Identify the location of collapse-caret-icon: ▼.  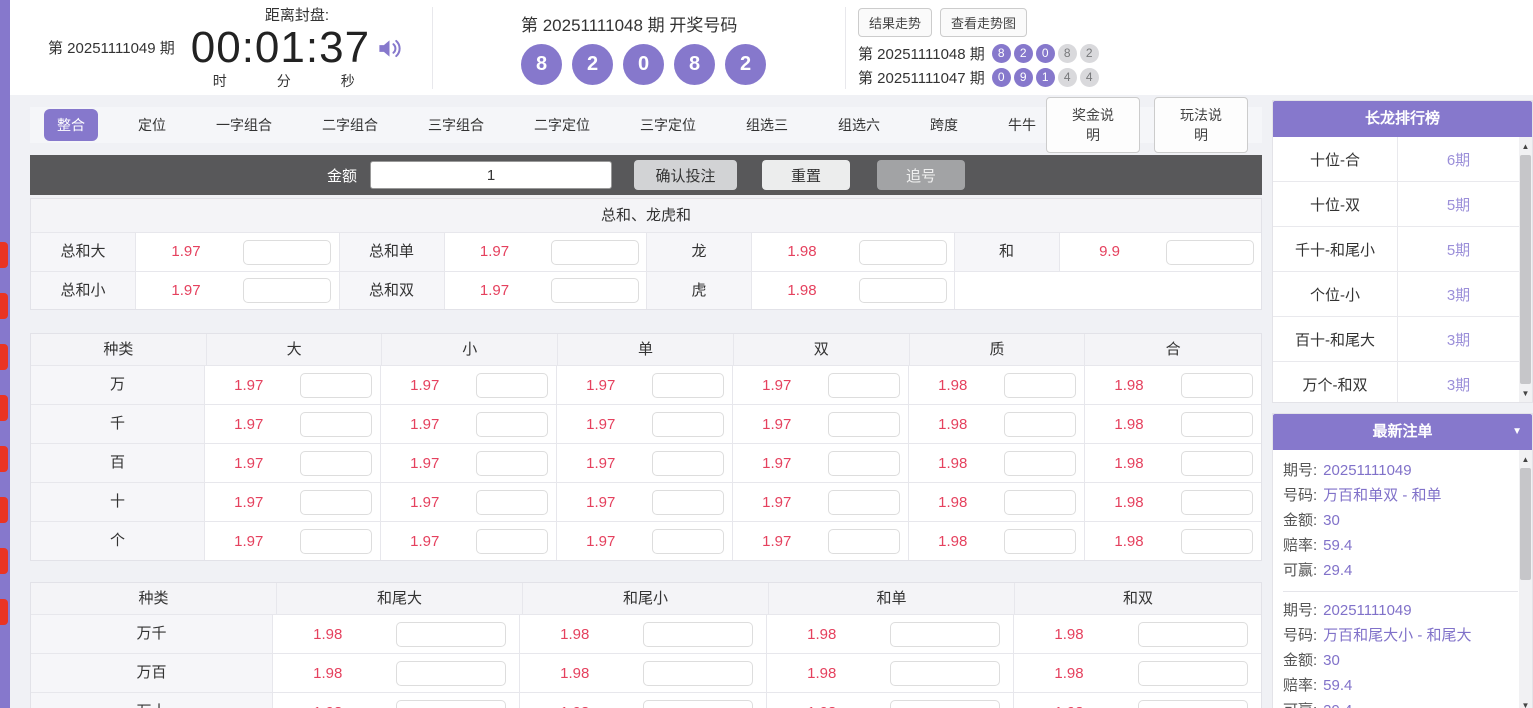
(1517, 431).